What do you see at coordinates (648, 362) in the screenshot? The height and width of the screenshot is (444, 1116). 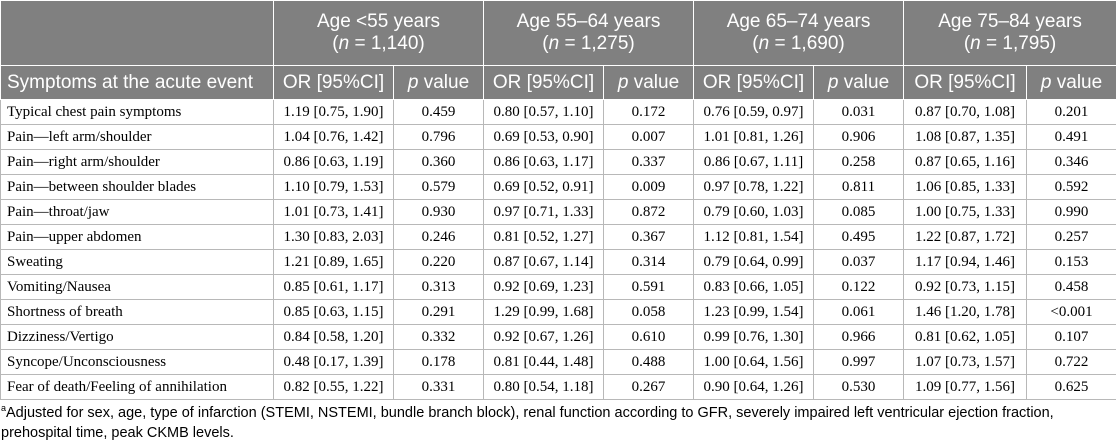 I see `p-value-cell: 0.488` at bounding box center [648, 362].